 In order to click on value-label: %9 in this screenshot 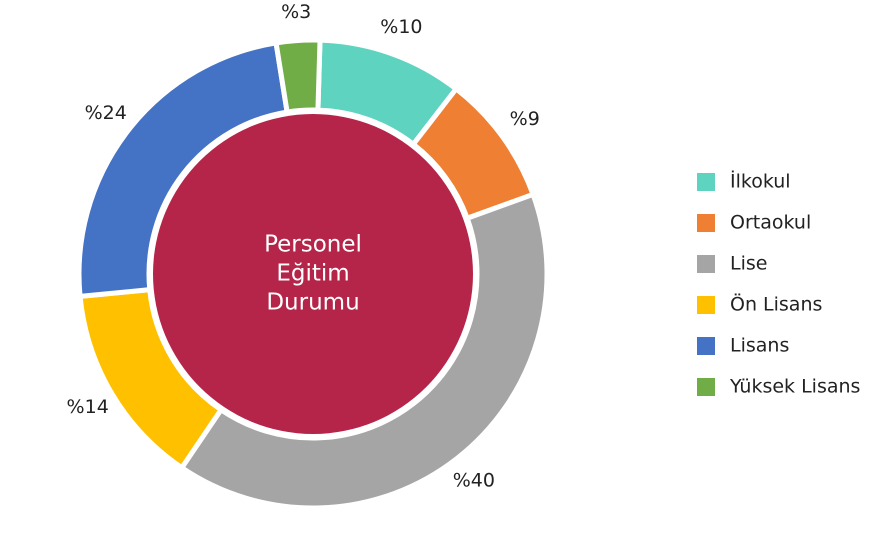, I will do `click(525, 119)`.